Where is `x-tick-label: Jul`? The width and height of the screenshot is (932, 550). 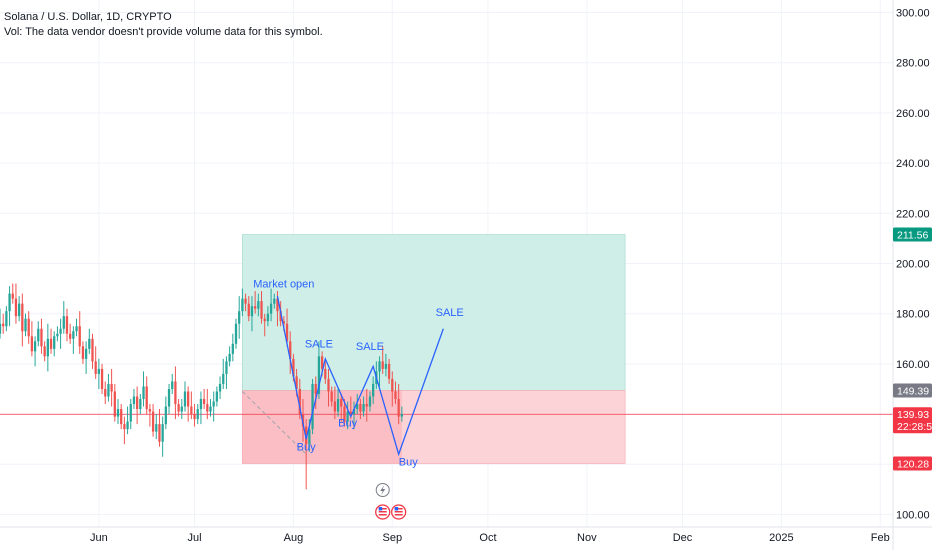 x-tick-label: Jul is located at coordinates (195, 538).